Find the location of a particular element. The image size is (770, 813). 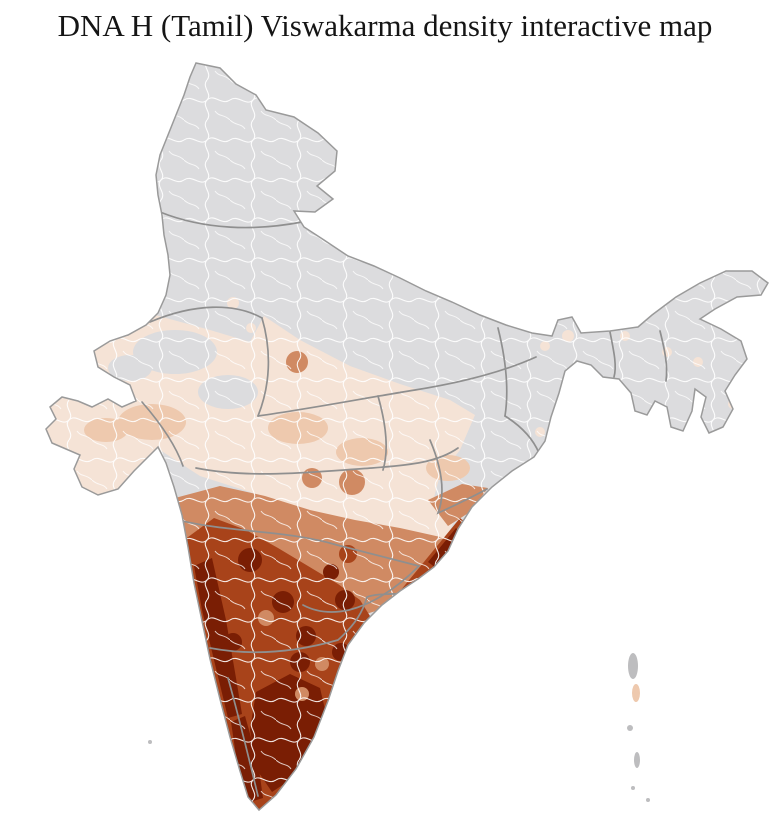

region-north-speck is located at coordinates (612, 388).